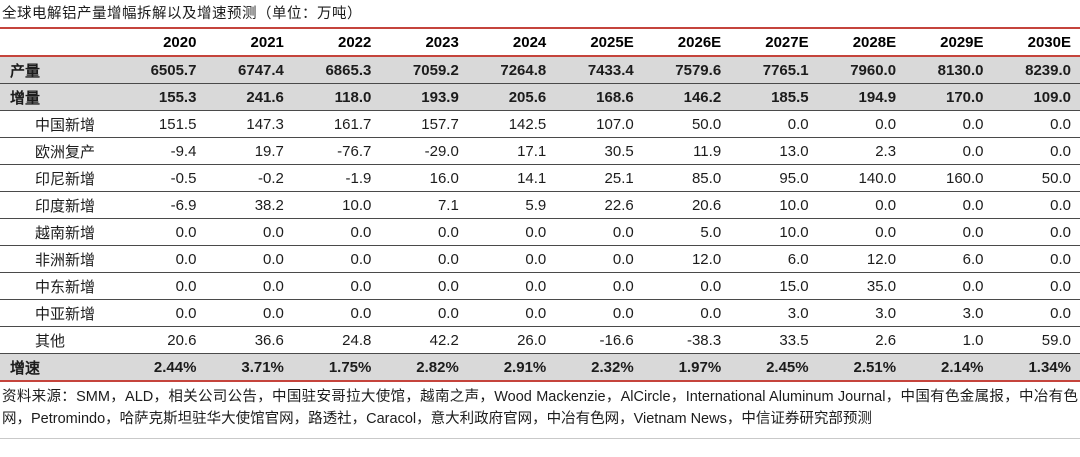 This screenshot has height=457, width=1080. I want to click on value-cell: 5.9, so click(536, 205).